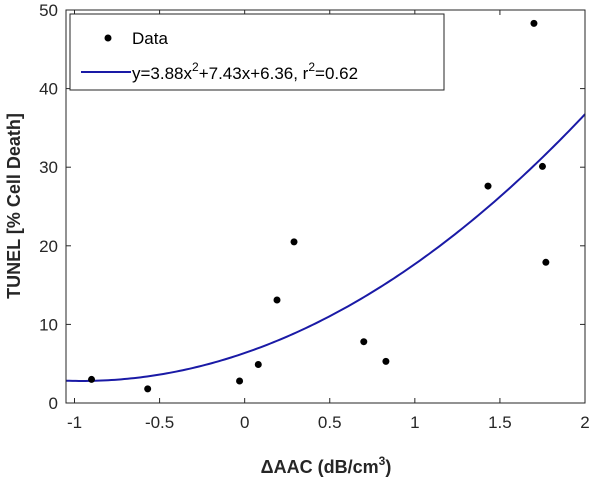  What do you see at coordinates (584, 422) in the screenshot?
I see `x-tick-label: 2` at bounding box center [584, 422].